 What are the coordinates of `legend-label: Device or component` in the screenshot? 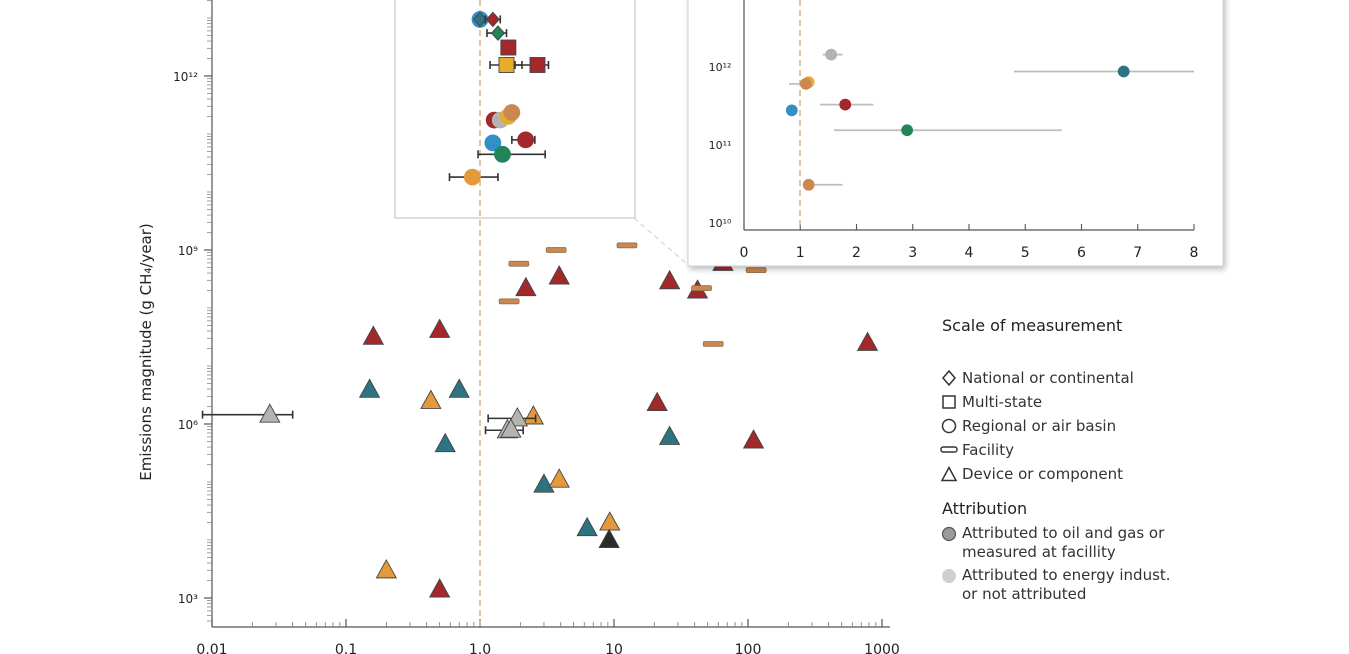 It's located at (1043, 474).